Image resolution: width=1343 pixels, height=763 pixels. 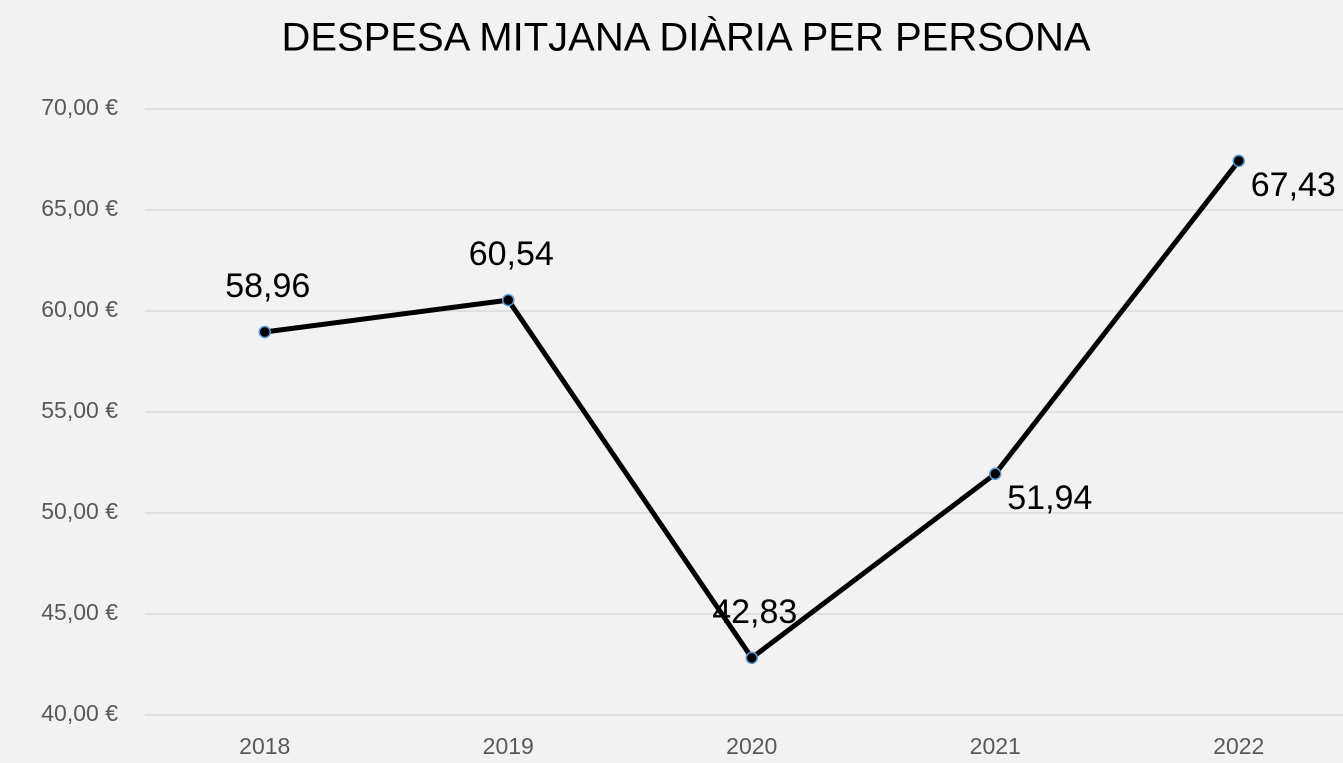 What do you see at coordinates (264, 746) in the screenshot?
I see `x-tick-label: 2018` at bounding box center [264, 746].